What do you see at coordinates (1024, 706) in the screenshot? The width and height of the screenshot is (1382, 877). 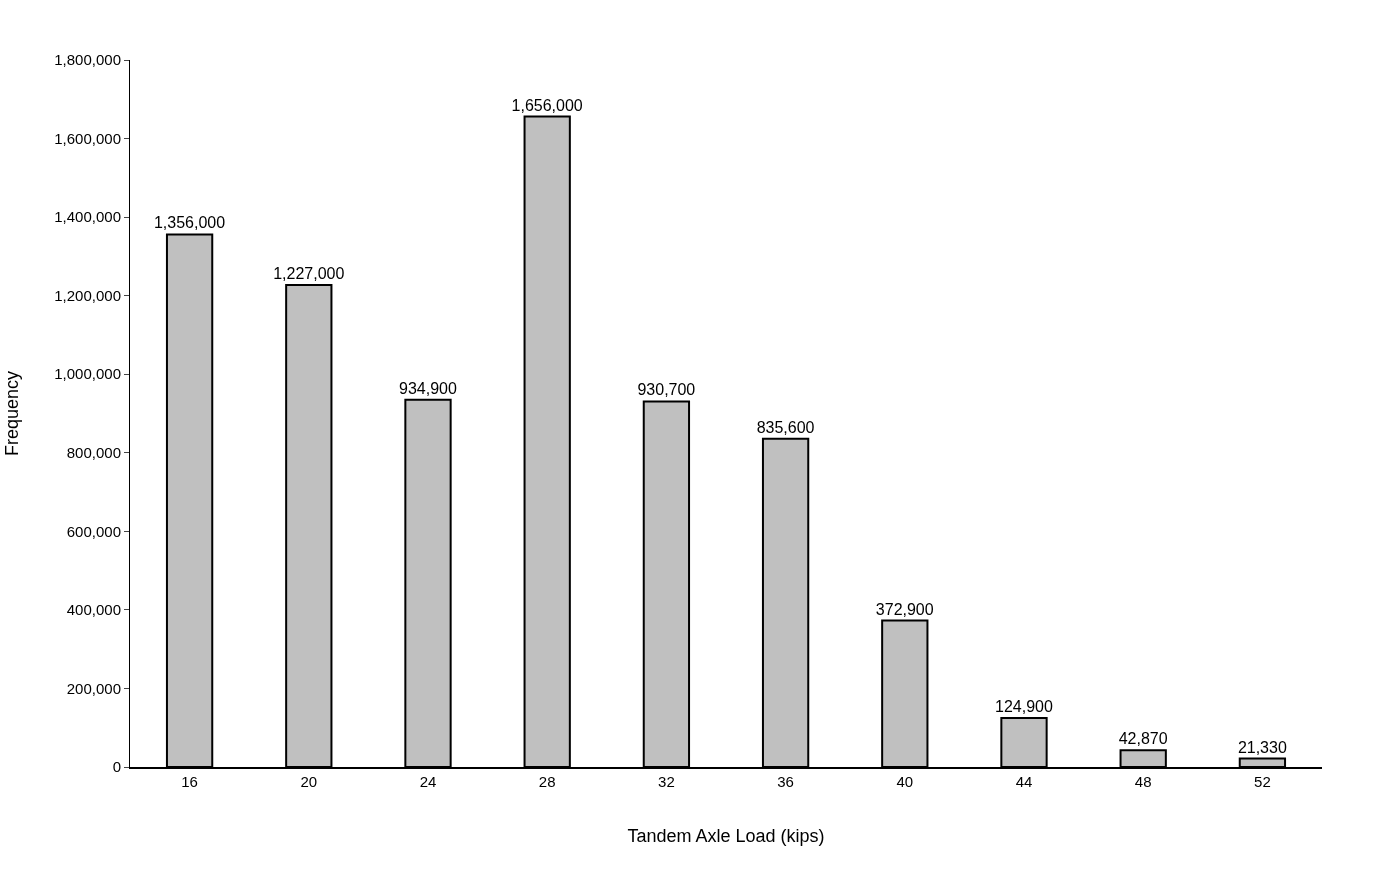 I see `data-label: 124,900` at bounding box center [1024, 706].